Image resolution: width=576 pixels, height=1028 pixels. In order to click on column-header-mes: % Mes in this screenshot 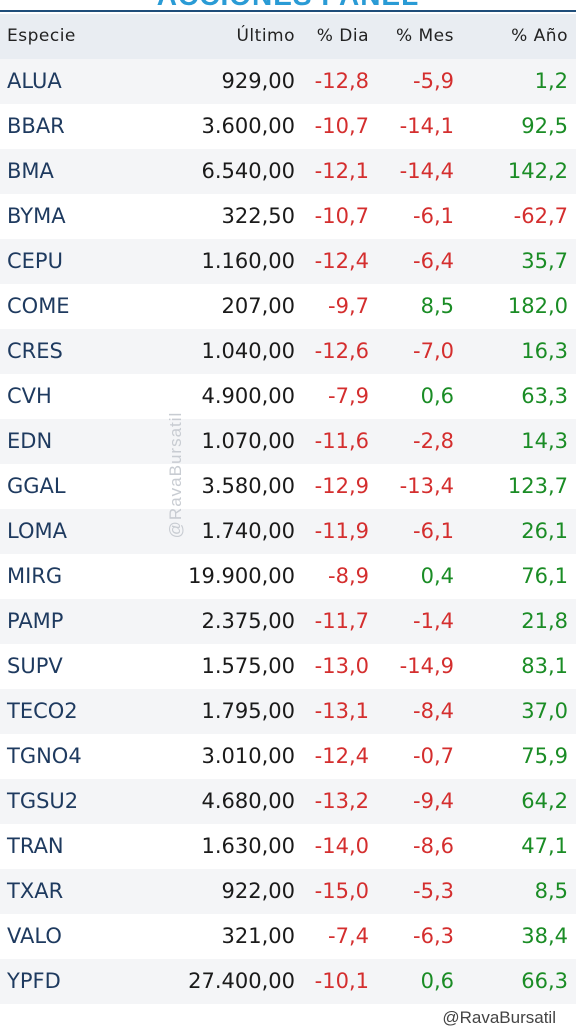, I will do `click(424, 36)`.